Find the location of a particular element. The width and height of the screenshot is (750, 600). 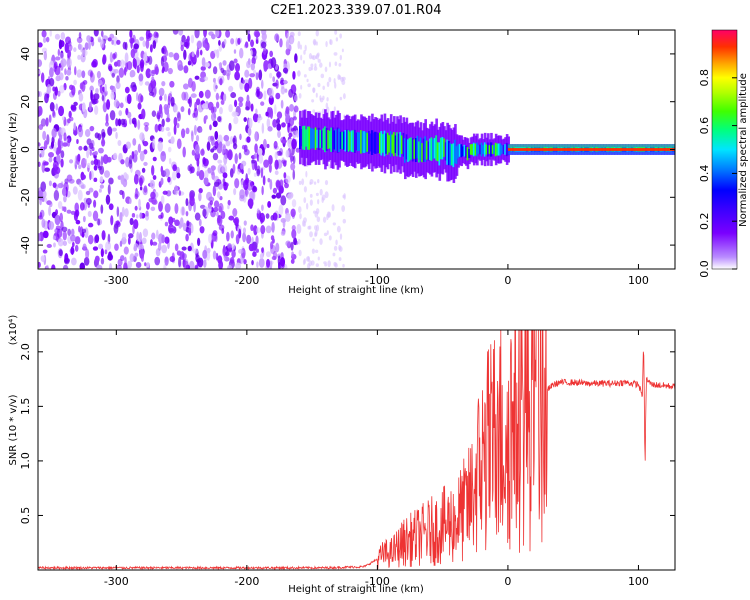

snr-x-tick-label: 100 is located at coordinates (638, 581).